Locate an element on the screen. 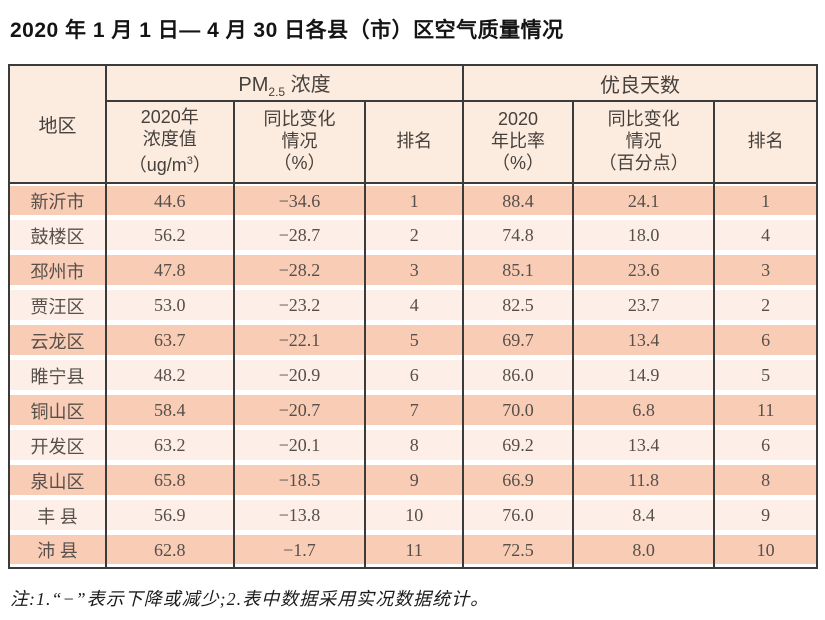 Image resolution: width=825 pixels, height=620 pixels. pm-value-line2: 浓度值 is located at coordinates (169, 139).